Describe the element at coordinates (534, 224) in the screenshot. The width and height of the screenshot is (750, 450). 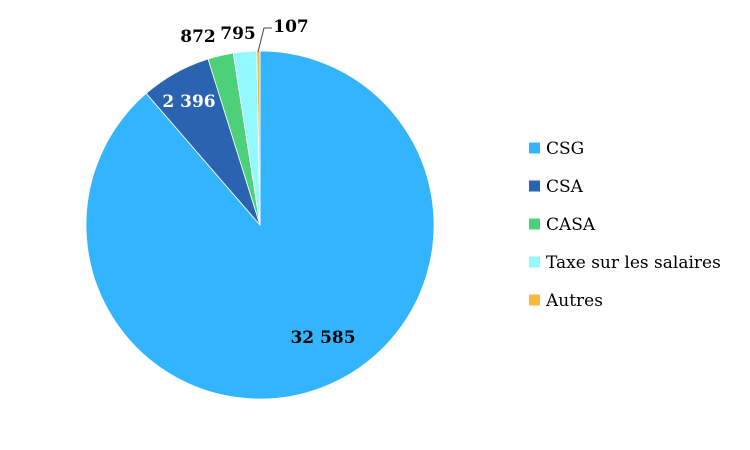
I see `legend-swatch-casa` at that location.